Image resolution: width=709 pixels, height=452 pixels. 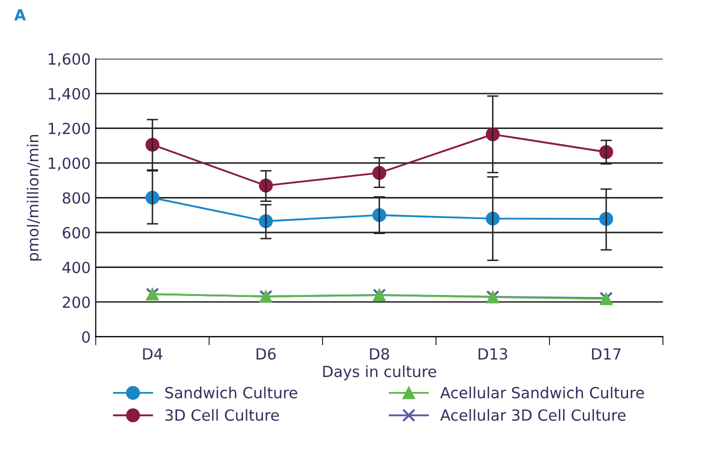 I want to click on y-axis-title: pmol/million/min, so click(x=34, y=197).